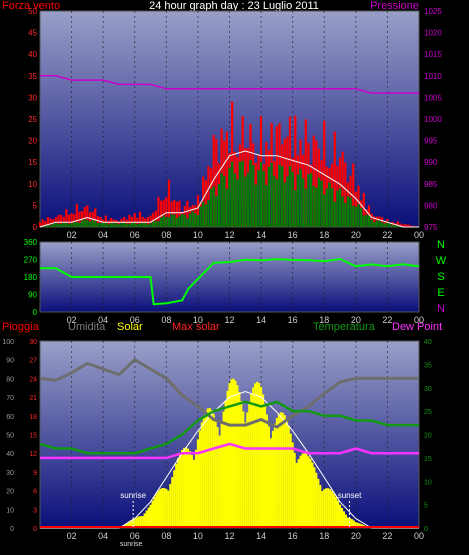  I want to click on wind-y-tick: 20, so click(32, 141).